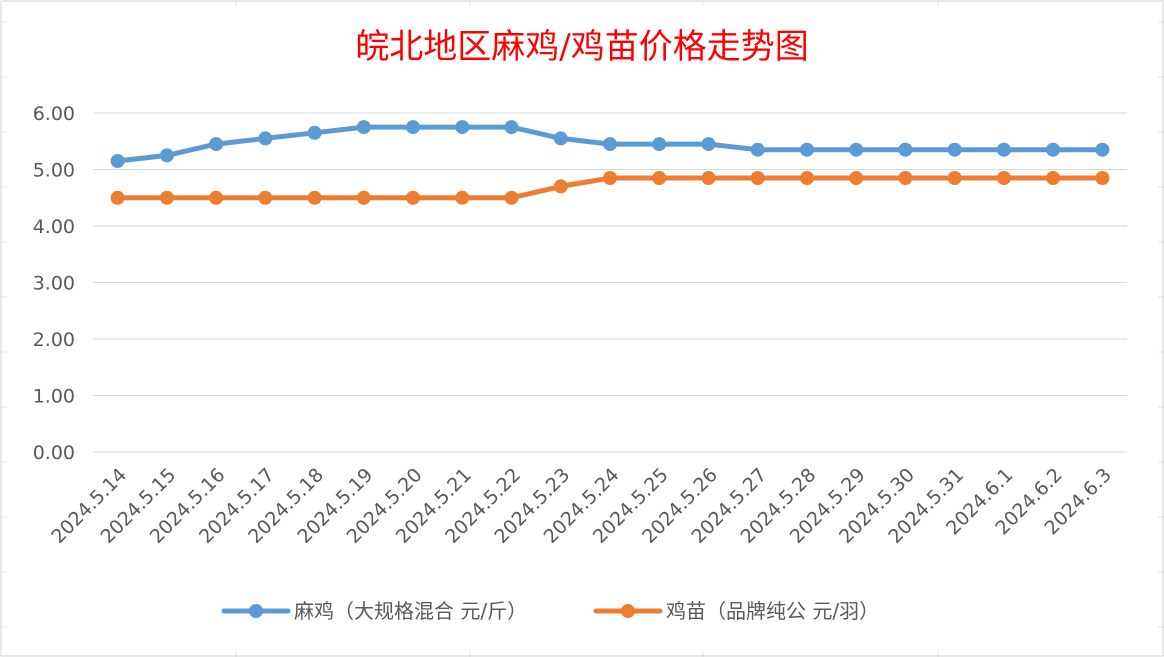 Image resolution: width=1164 pixels, height=657 pixels. Describe the element at coordinates (772, 611) in the screenshot. I see `legend-label: 鸡苗（品牌纯公 元/羽）` at that location.